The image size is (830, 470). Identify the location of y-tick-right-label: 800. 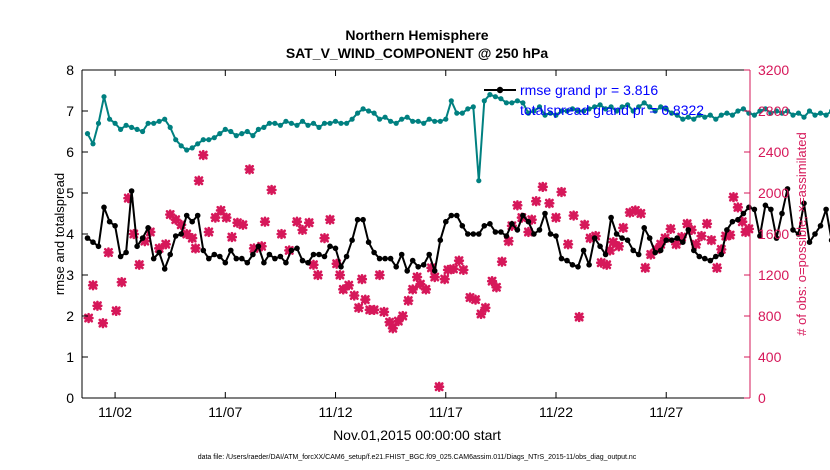
(770, 316).